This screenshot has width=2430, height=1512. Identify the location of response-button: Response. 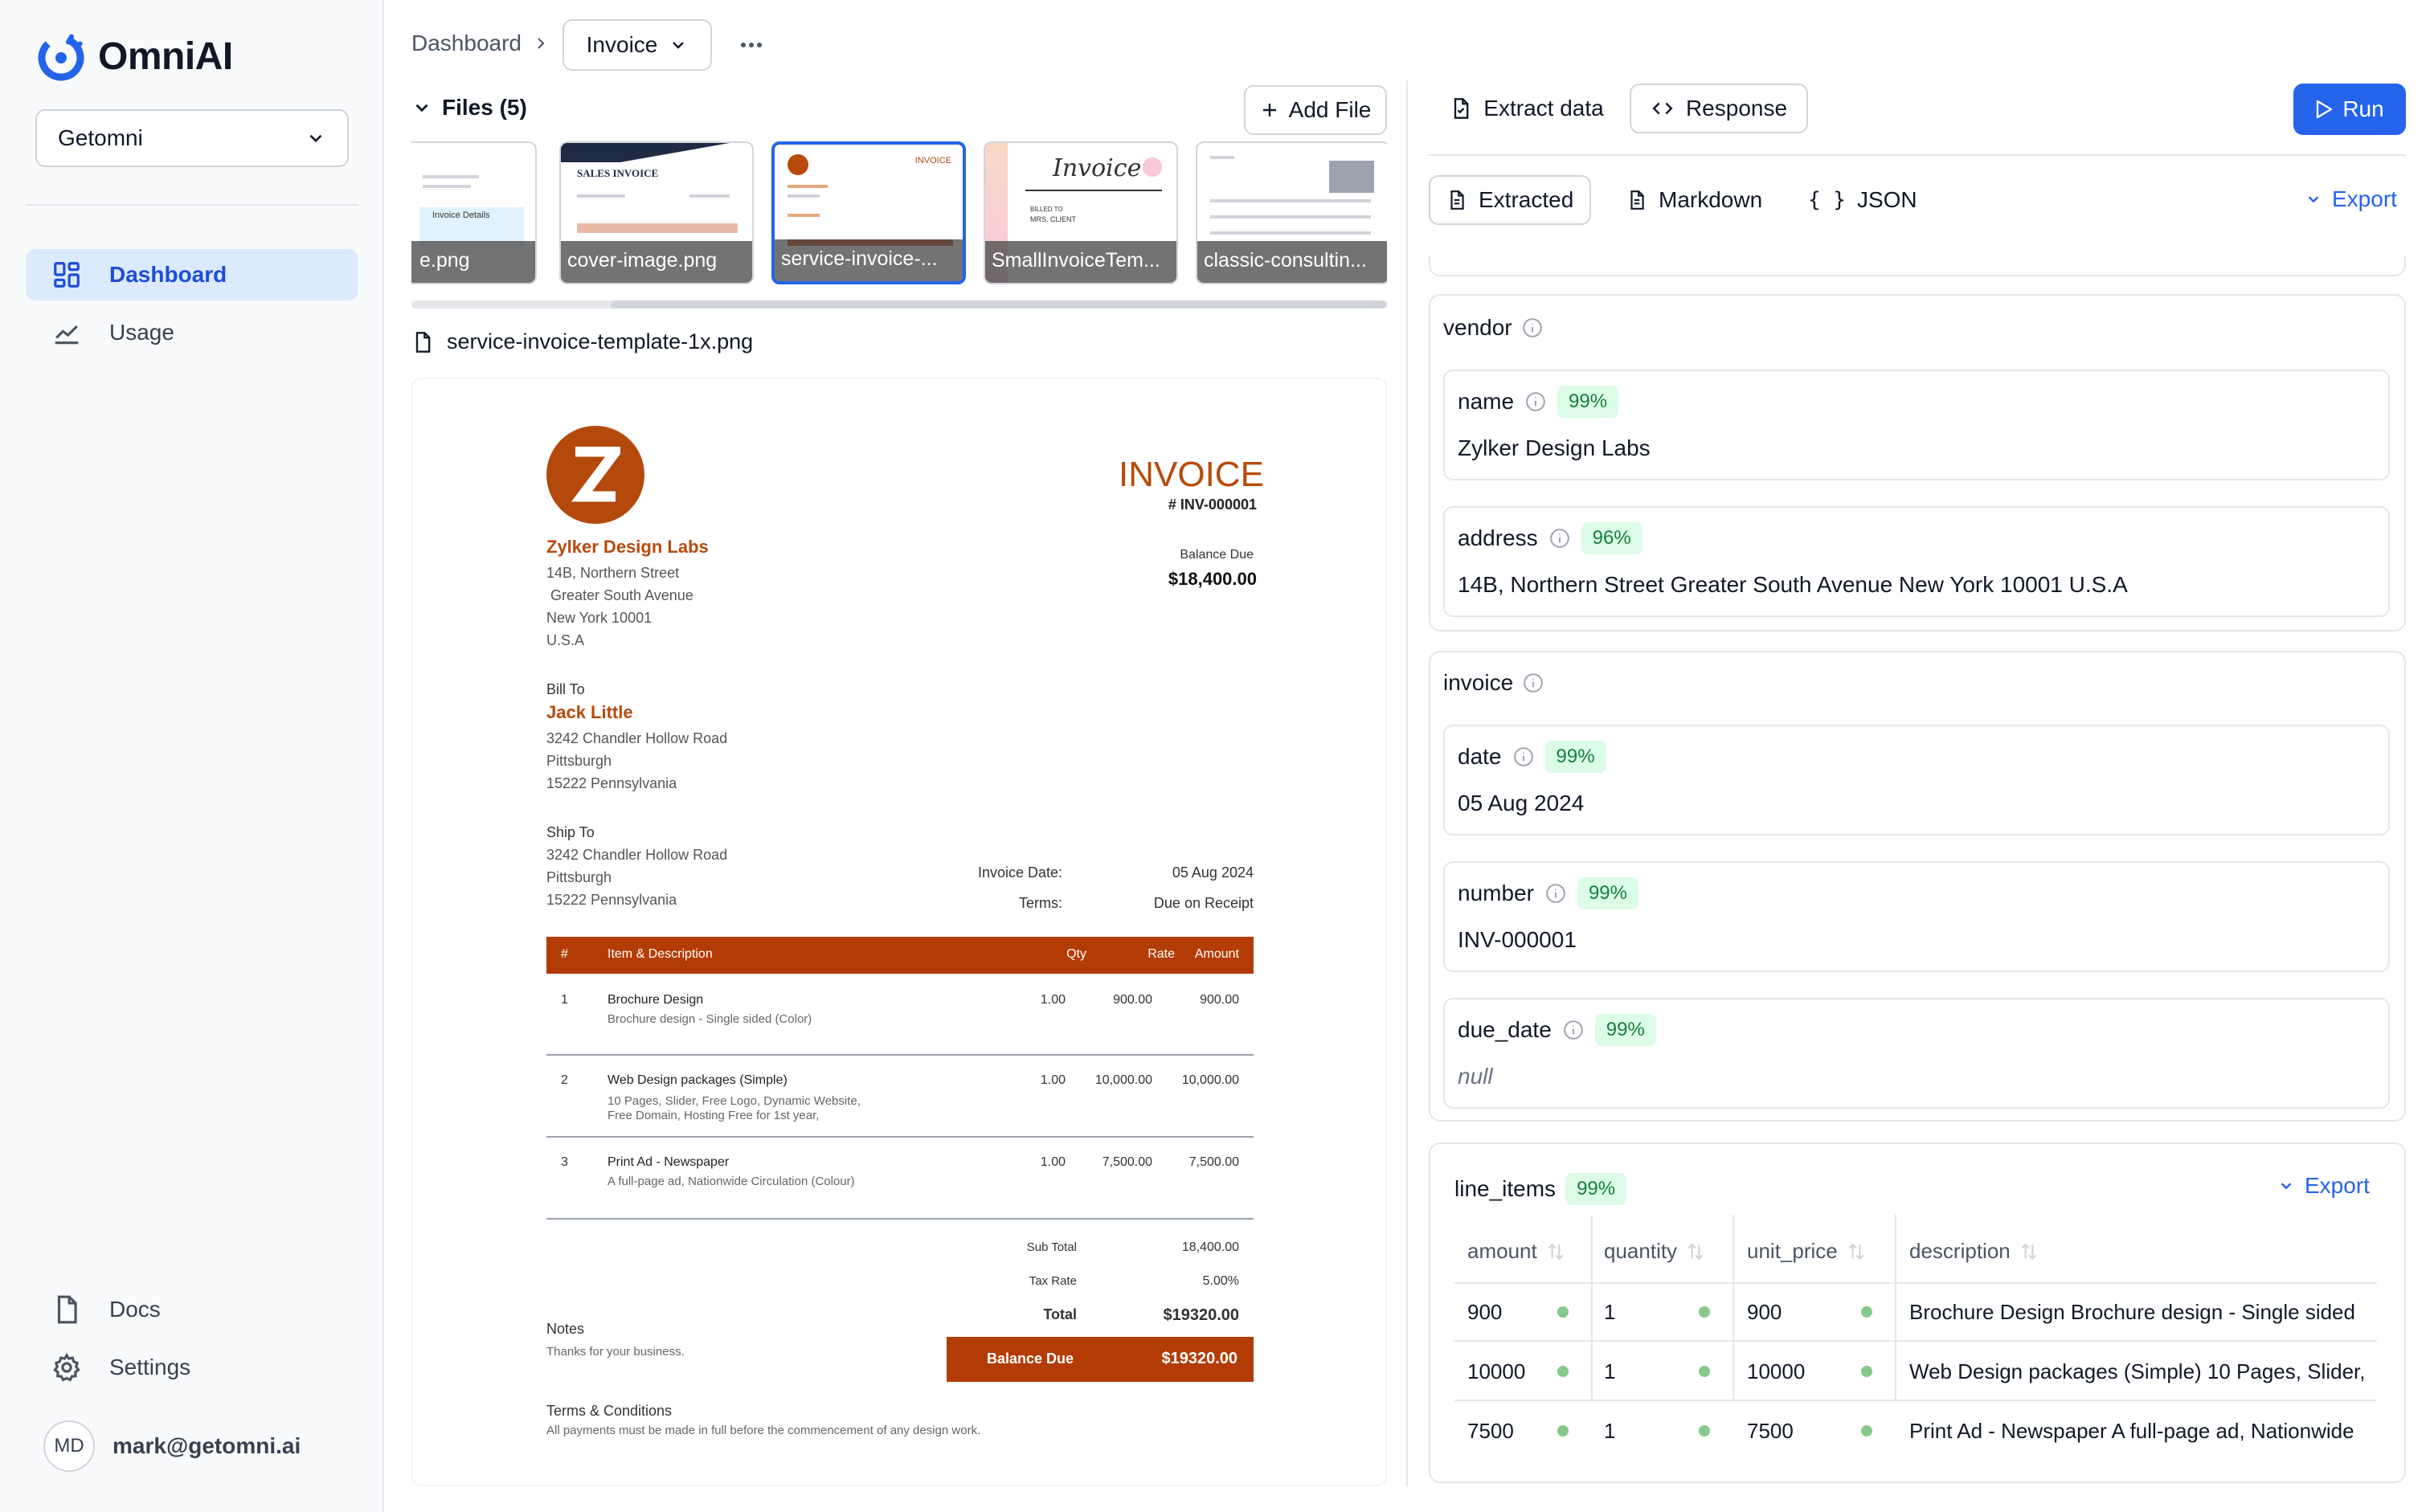
(1719, 108).